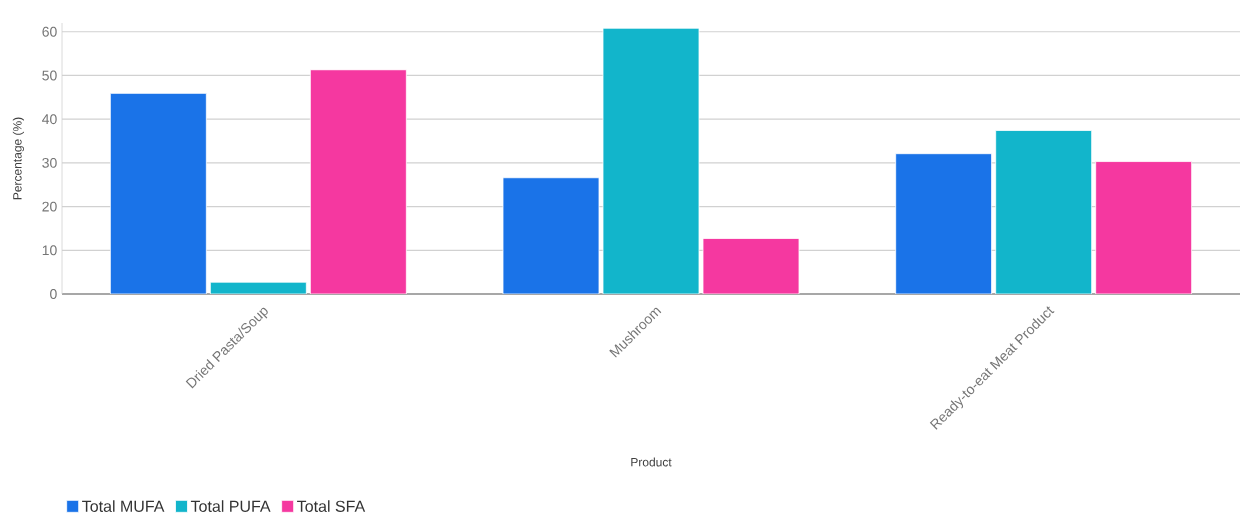 The image size is (1242, 515). What do you see at coordinates (18, 158) in the screenshot?
I see `y-axis-title: Percentage (%)` at bounding box center [18, 158].